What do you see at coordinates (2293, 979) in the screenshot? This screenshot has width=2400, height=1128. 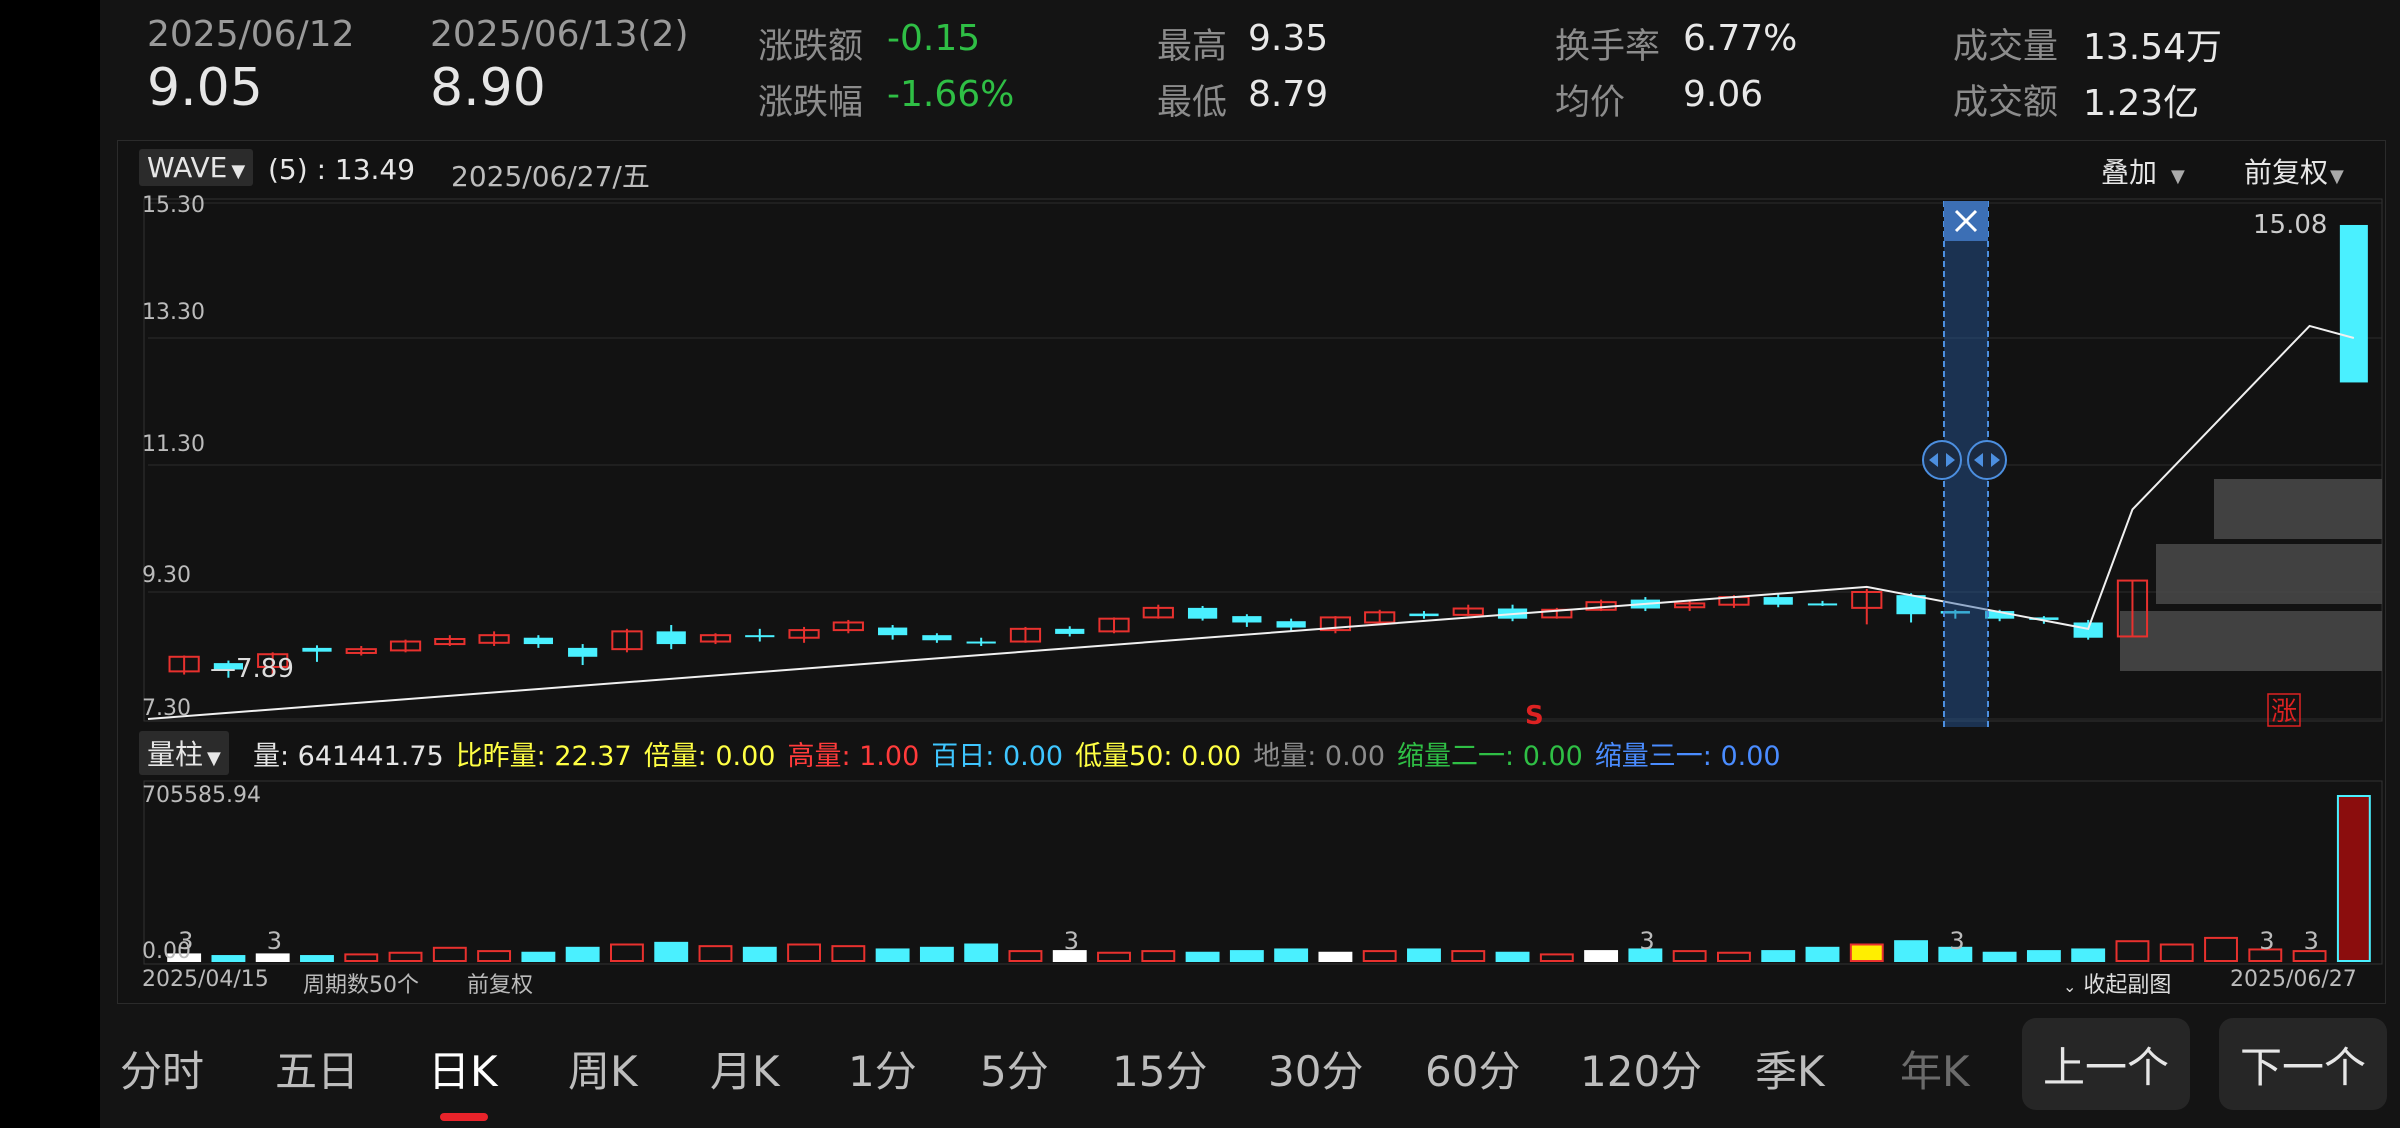 I see `end-date: 2025/06/27` at bounding box center [2293, 979].